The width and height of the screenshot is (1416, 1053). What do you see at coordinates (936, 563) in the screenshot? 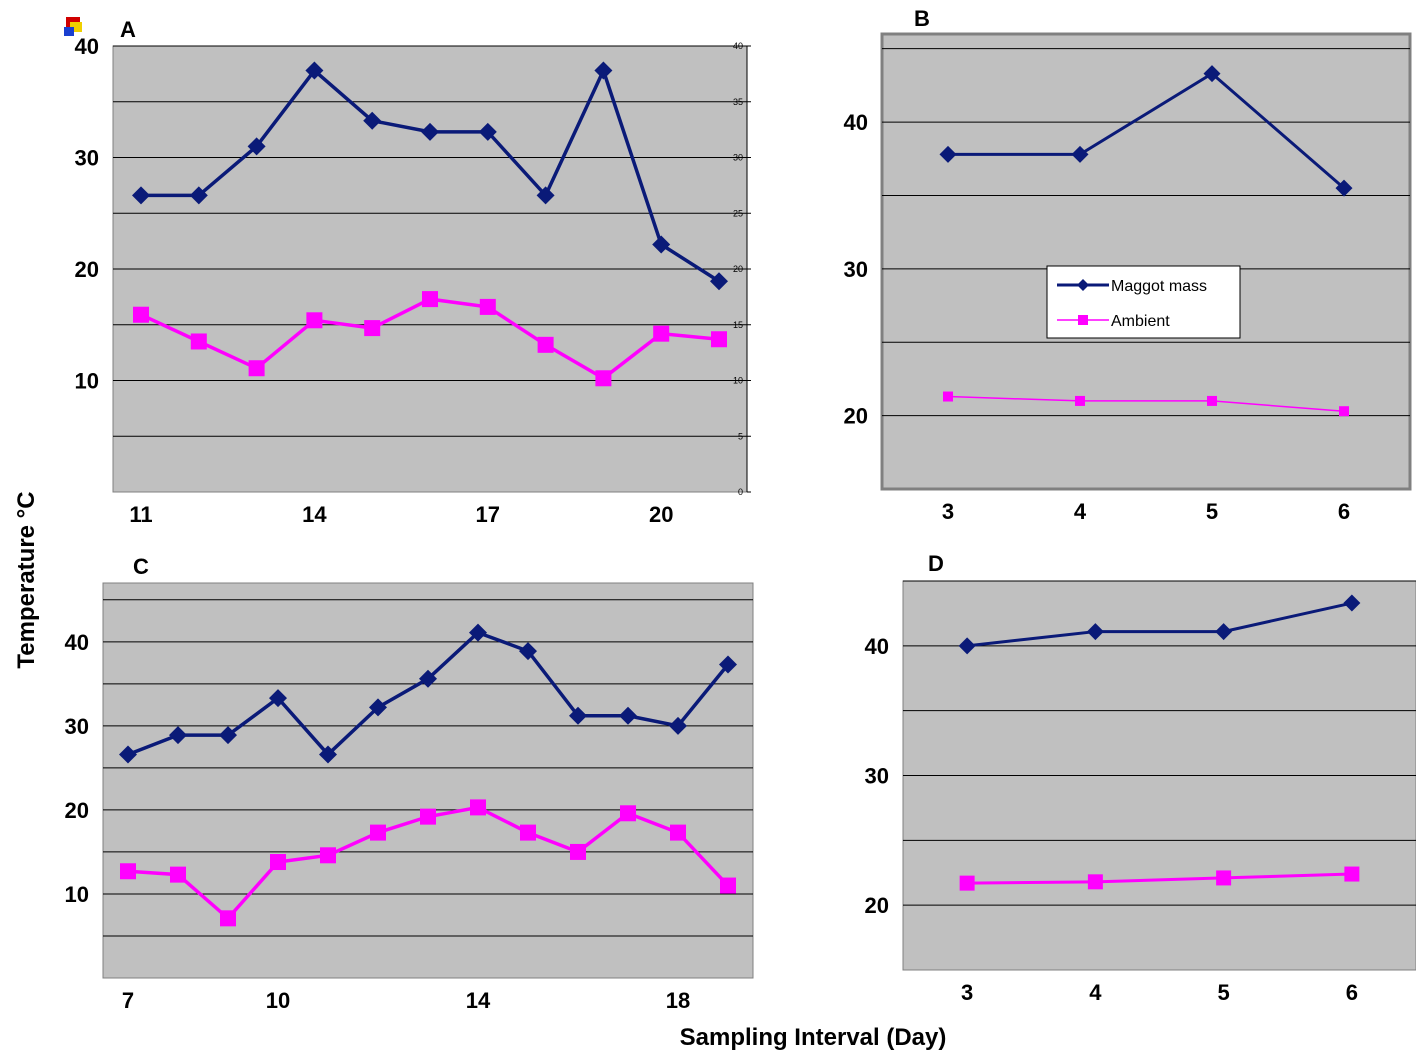
I see `panel-letter: D` at bounding box center [936, 563].